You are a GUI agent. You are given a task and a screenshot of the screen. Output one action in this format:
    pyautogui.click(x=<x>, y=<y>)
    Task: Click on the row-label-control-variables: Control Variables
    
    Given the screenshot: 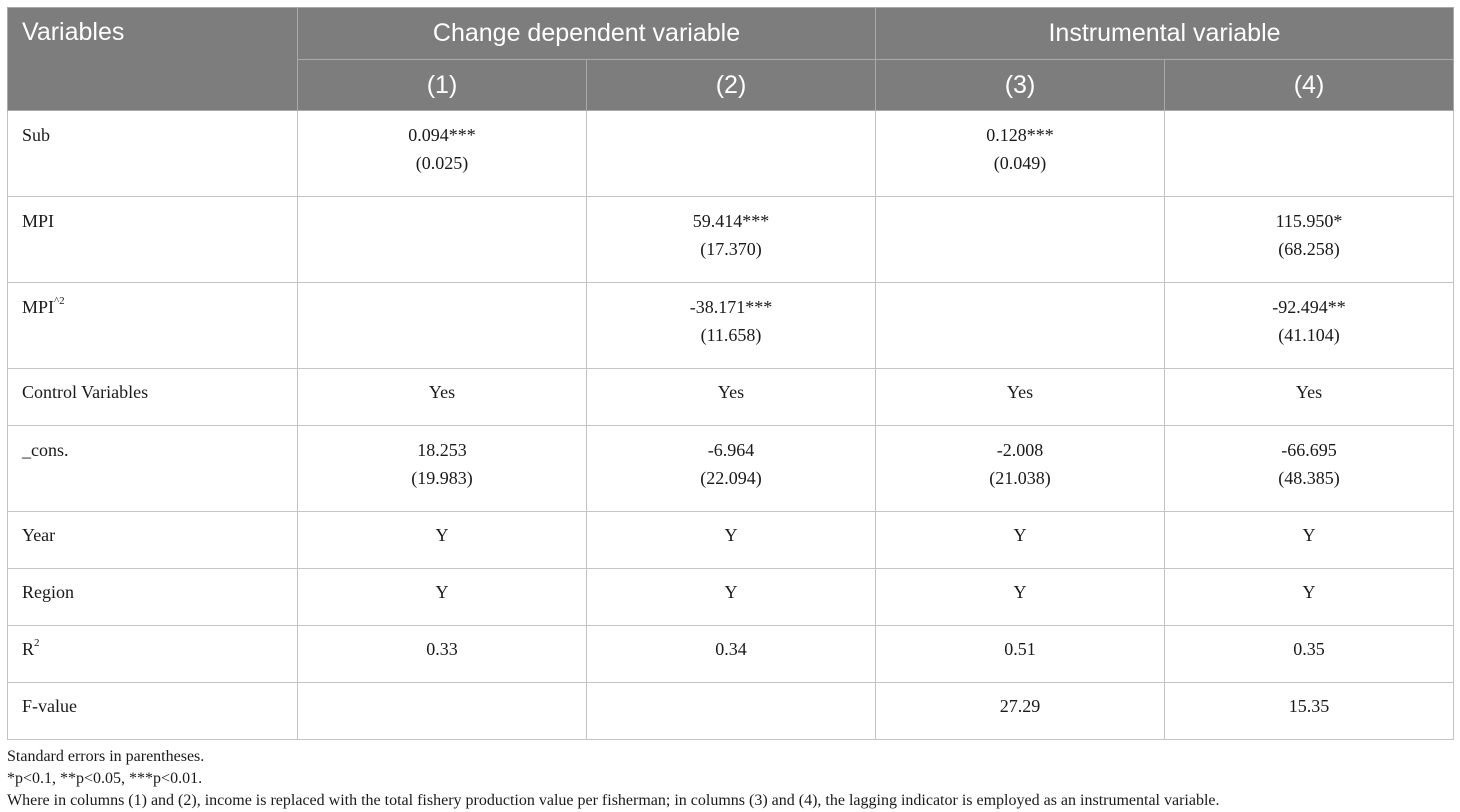 What is the action you would take?
    pyautogui.click(x=152, y=397)
    